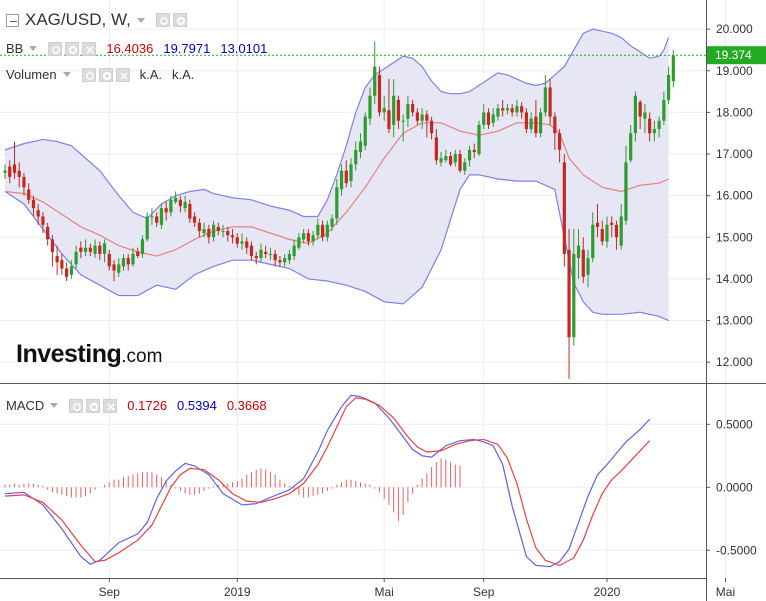  I want to click on price-tick-label: 14.000, so click(734, 279).